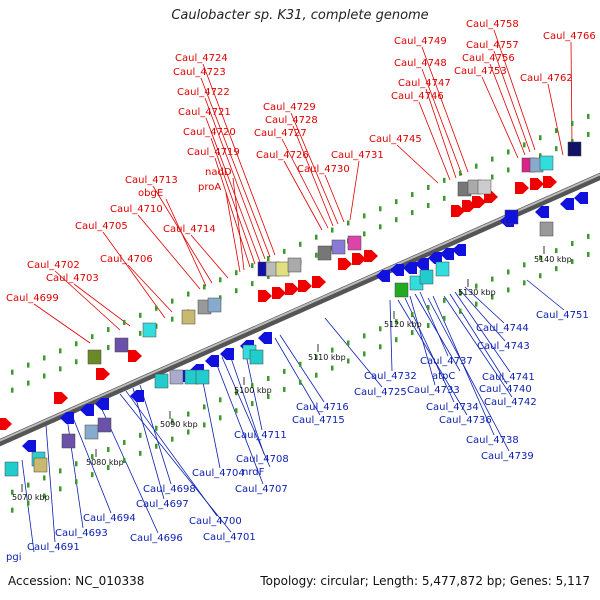  I want to click on forward-gene-label: Caul_4766, so click(569, 36).